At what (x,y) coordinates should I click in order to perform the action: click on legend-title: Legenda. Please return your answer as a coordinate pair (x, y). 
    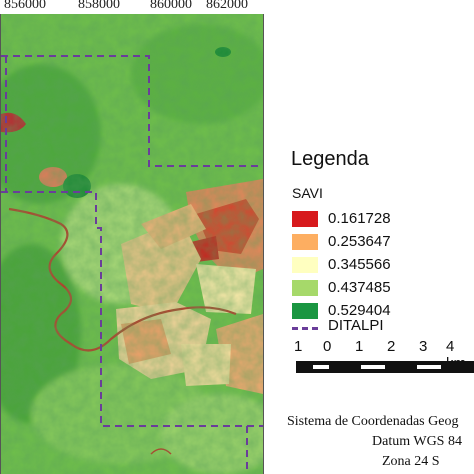
    Looking at the image, I should click on (330, 159).